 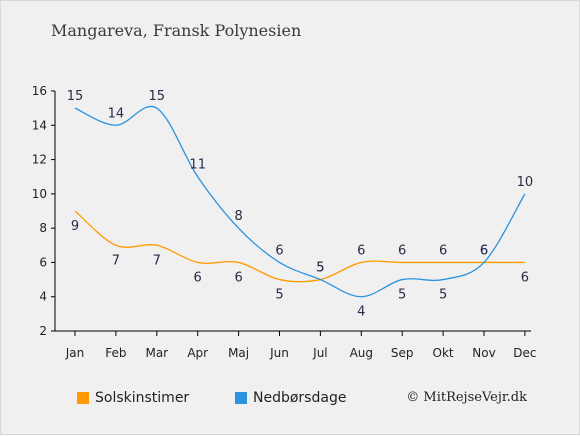 What do you see at coordinates (524, 353) in the screenshot?
I see `x-tick-label: Dec` at bounding box center [524, 353].